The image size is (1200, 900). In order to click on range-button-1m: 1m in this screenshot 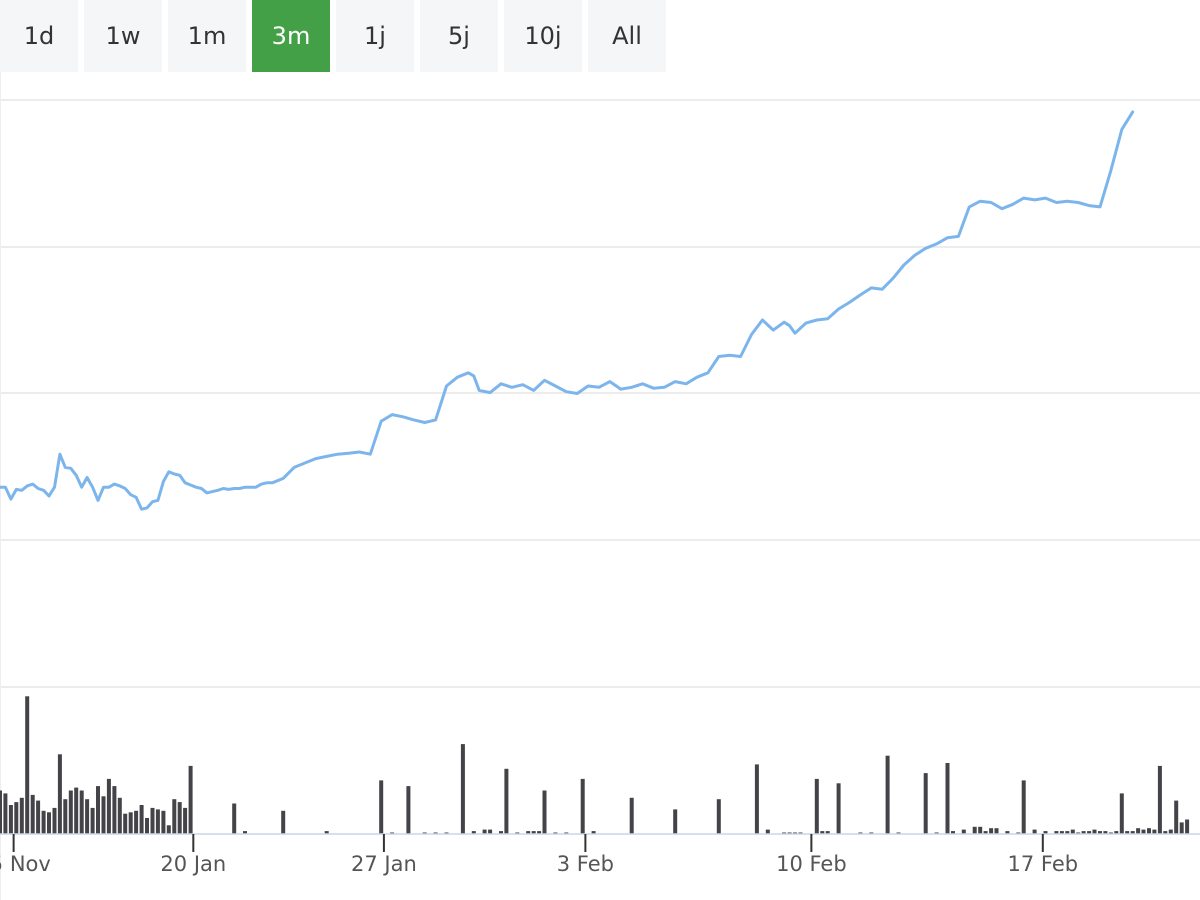, I will do `click(207, 36)`.